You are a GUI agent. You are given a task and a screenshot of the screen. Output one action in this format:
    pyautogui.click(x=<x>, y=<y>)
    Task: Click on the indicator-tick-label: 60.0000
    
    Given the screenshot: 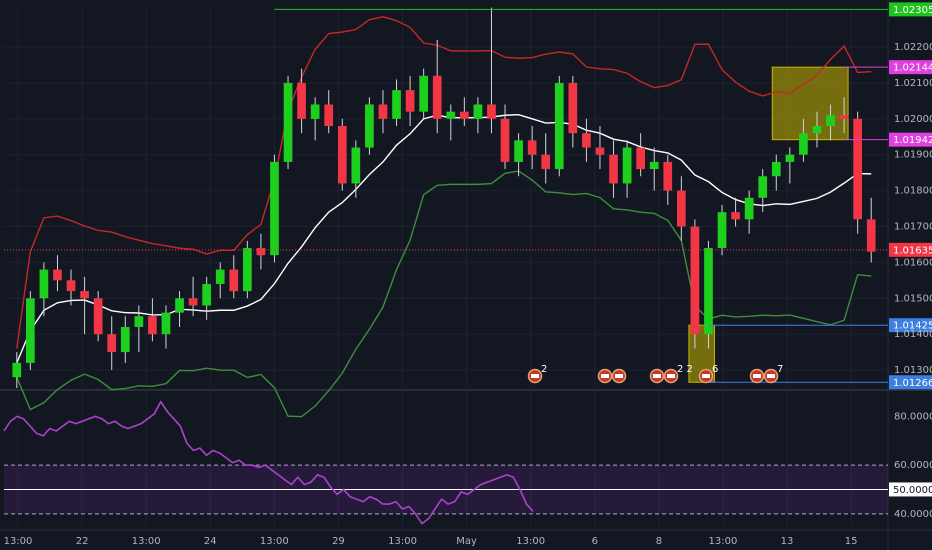 What is the action you would take?
    pyautogui.click(x=913, y=465)
    